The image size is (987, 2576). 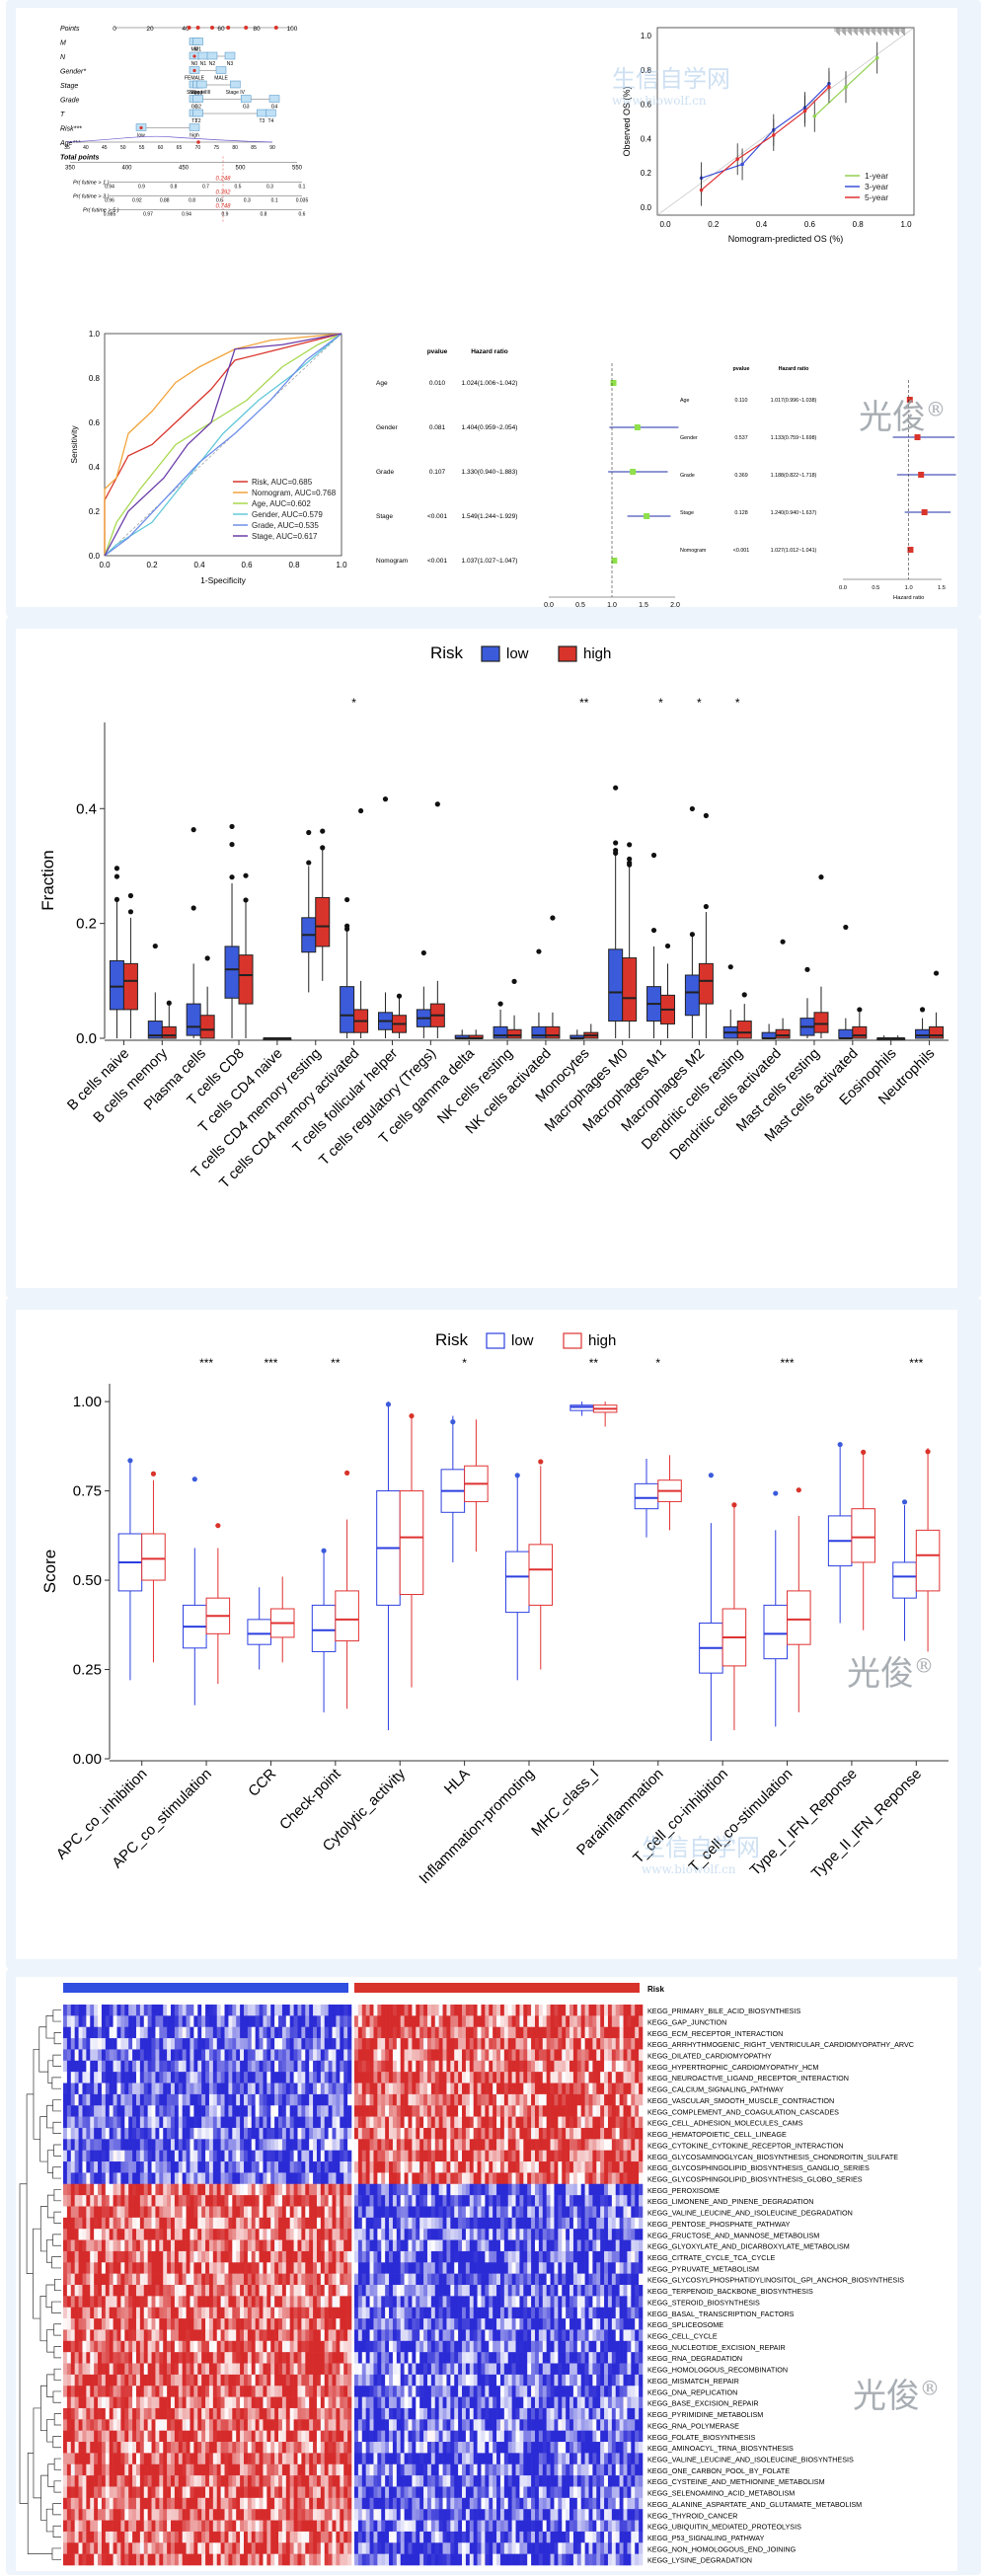 What do you see at coordinates (437, 561) in the screenshot?
I see `forest-row-p: <0.001` at bounding box center [437, 561].